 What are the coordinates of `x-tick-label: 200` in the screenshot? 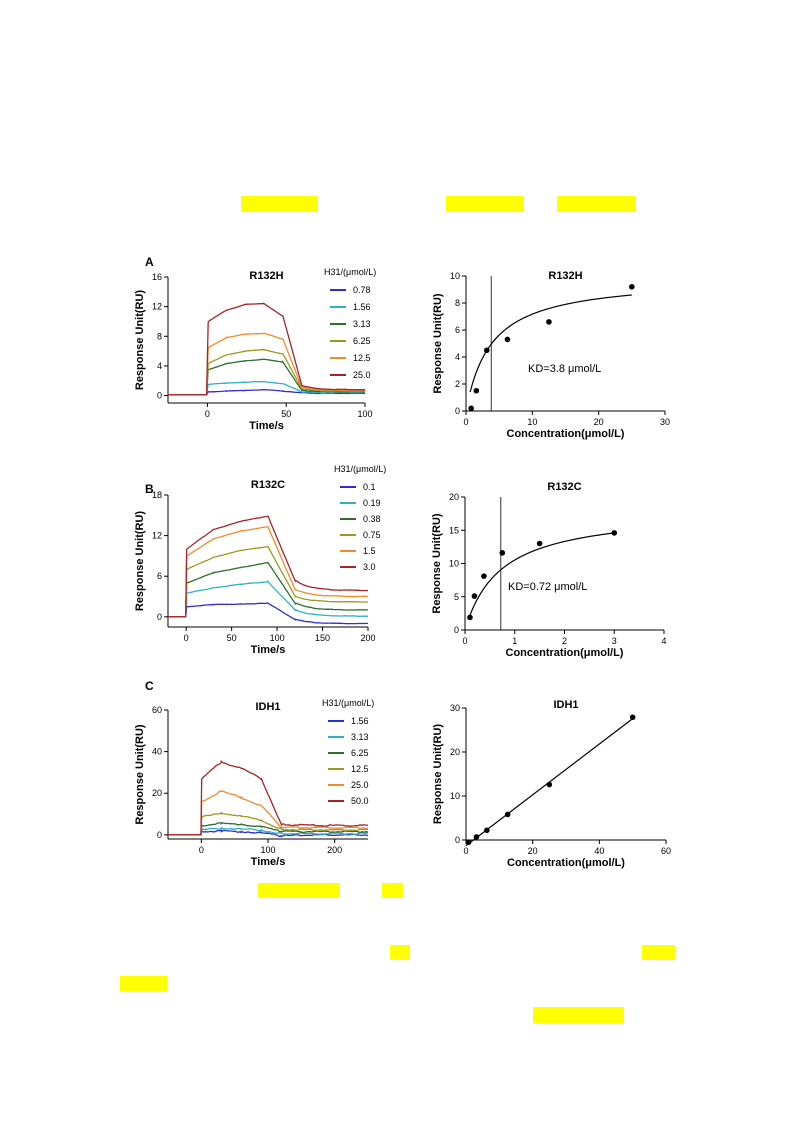 It's located at (367, 638).